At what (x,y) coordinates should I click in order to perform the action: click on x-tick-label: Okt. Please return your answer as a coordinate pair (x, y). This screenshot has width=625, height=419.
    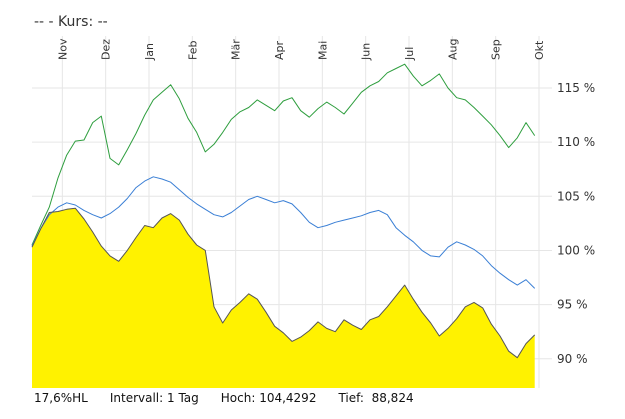
    Looking at the image, I should click on (539, 50).